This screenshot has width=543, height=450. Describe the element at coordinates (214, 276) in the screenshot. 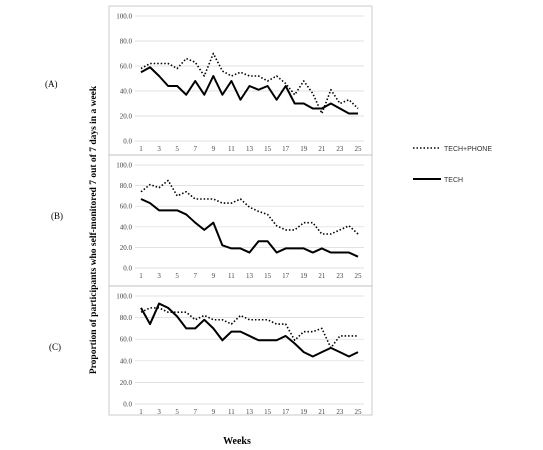

I see `panel-b-x-tick-label: 9` at that location.